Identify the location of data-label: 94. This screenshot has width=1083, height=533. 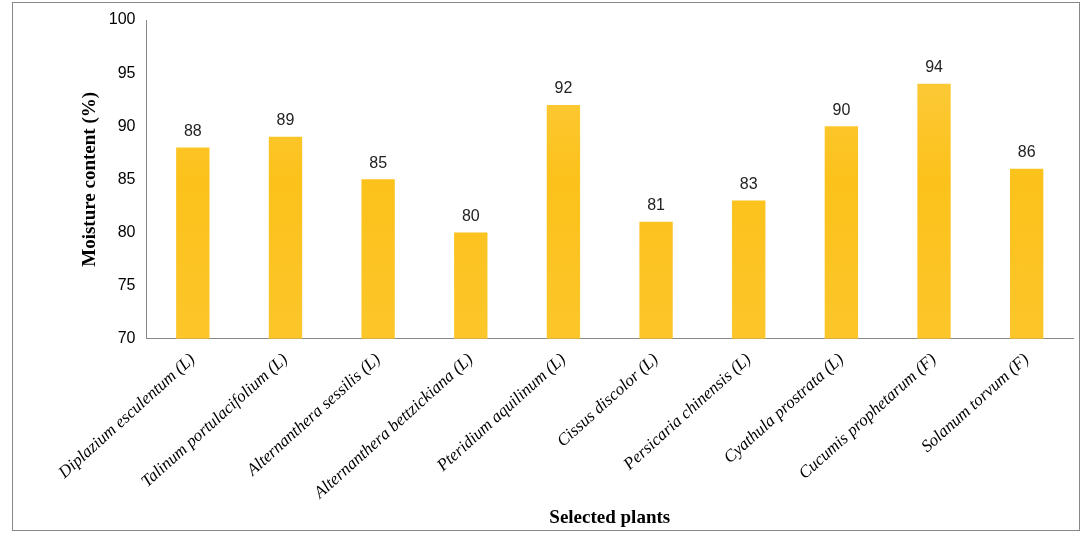
(934, 67).